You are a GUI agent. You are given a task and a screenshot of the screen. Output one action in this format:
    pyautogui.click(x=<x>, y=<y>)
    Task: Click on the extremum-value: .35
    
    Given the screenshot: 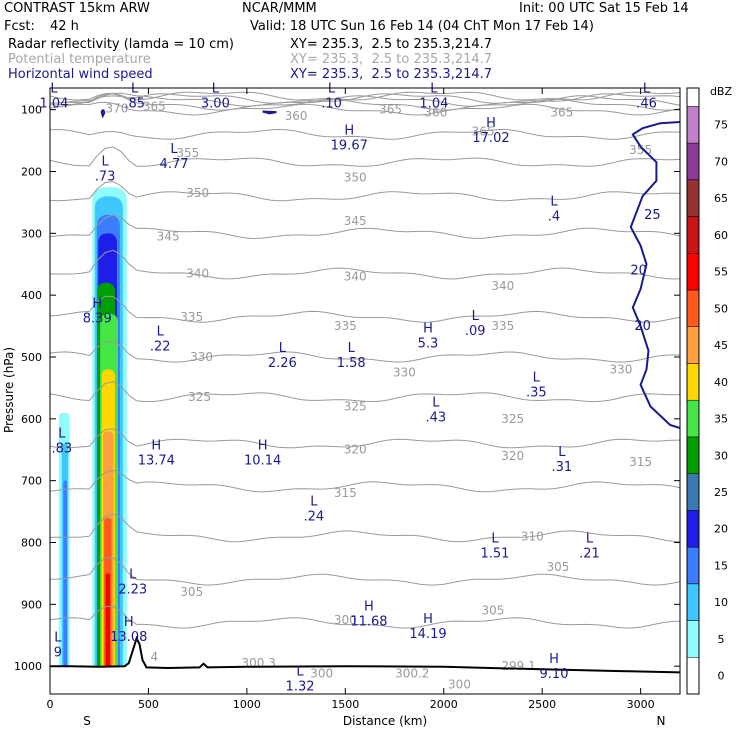 What is the action you would take?
    pyautogui.click(x=536, y=393)
    